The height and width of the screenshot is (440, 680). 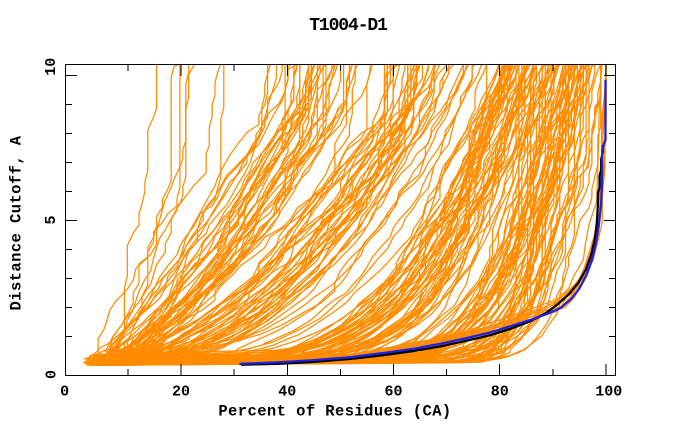 I want to click on svg-text: 100, so click(x=608, y=392).